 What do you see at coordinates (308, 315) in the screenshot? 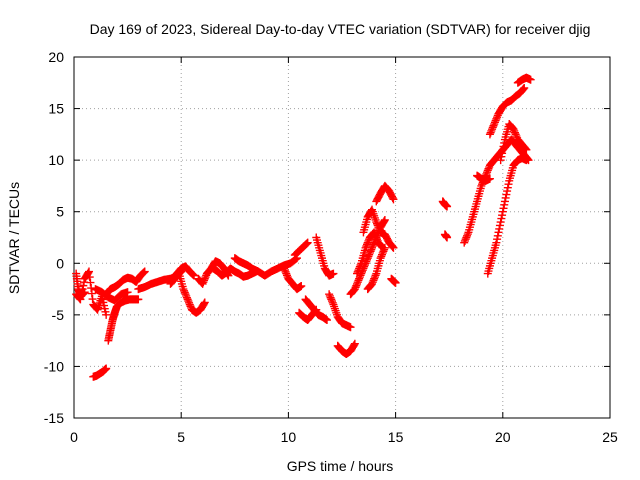
I see `series-s16` at bounding box center [308, 315].